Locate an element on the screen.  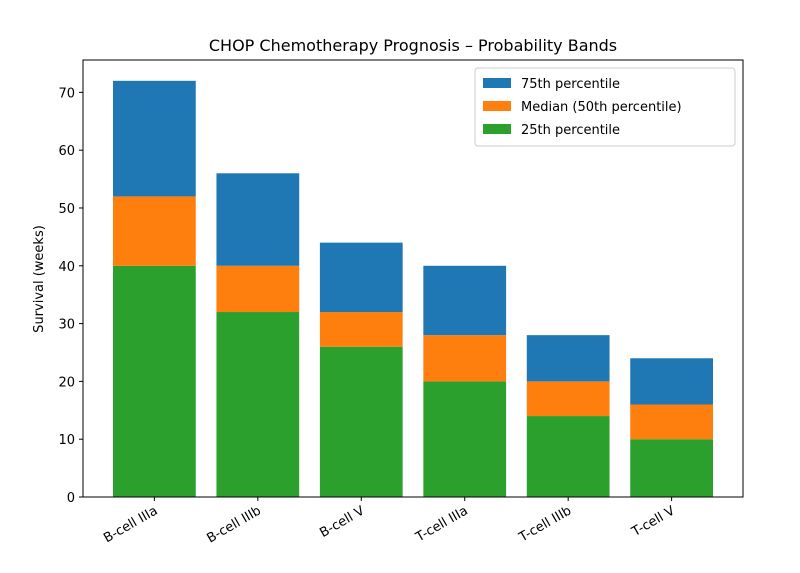
x-tick-label: T-cell V is located at coordinates (653, 521).